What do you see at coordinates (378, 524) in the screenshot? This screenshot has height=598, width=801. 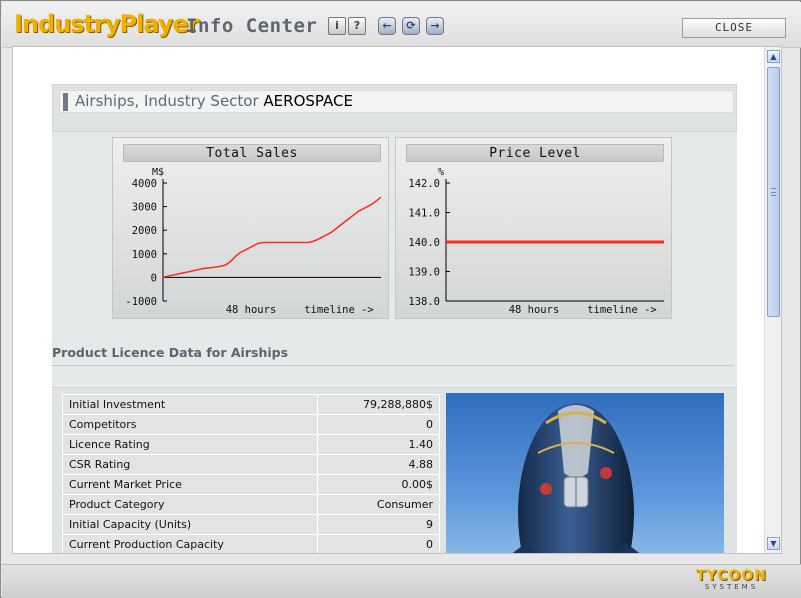 I see `row-value: 9` at bounding box center [378, 524].